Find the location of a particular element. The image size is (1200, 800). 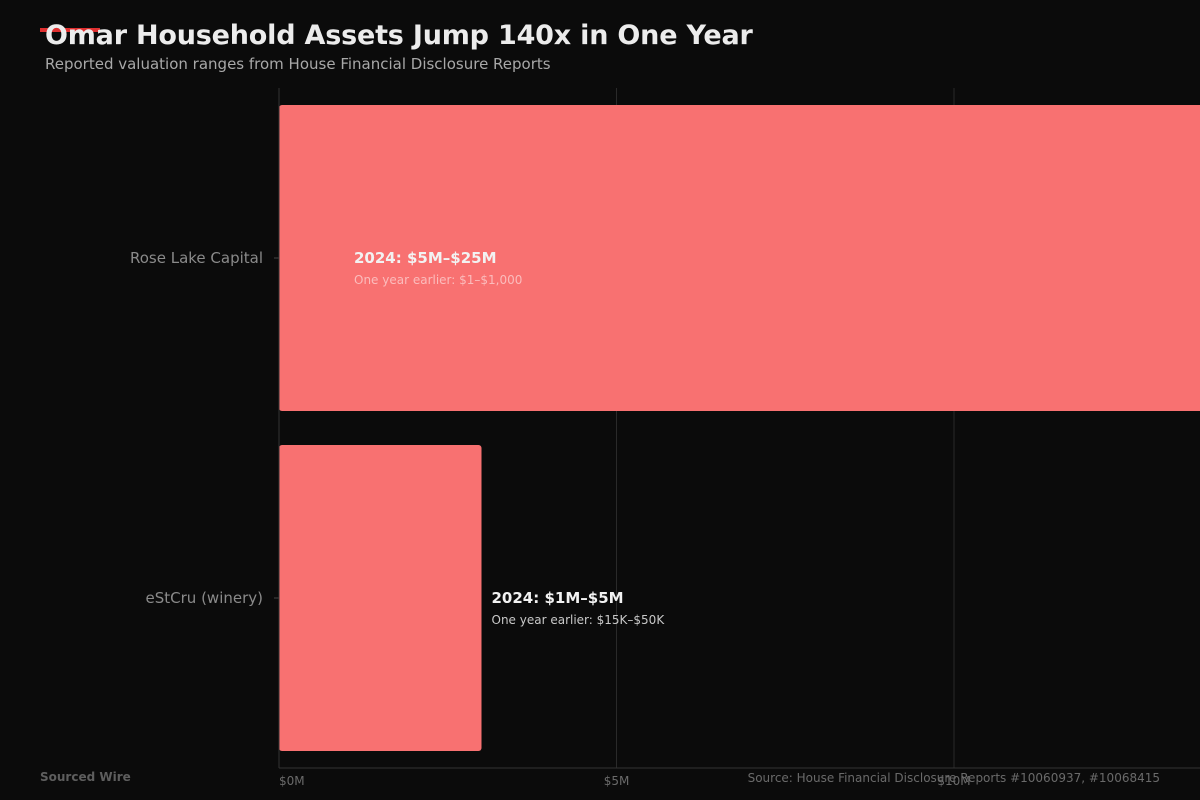

x-tick-label: $5M is located at coordinates (617, 781).